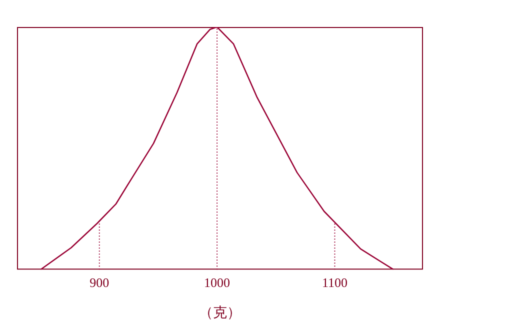  What do you see at coordinates (220, 313) in the screenshot?
I see `x-axis-title: （克）` at bounding box center [220, 313].